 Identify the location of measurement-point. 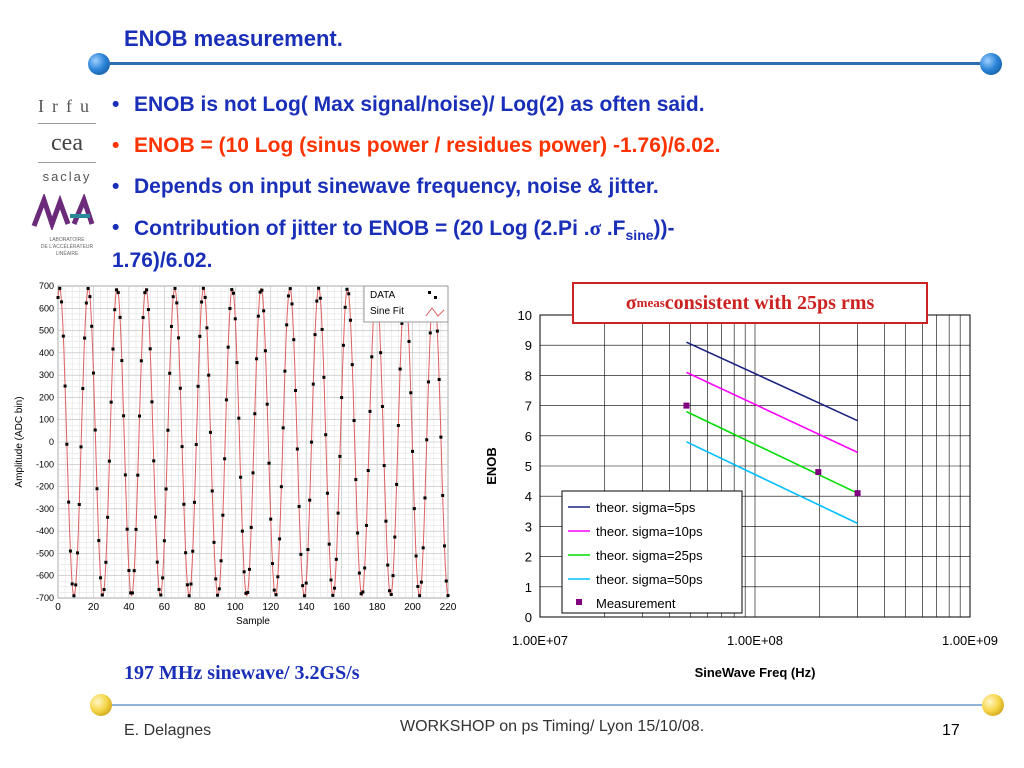
(857, 493).